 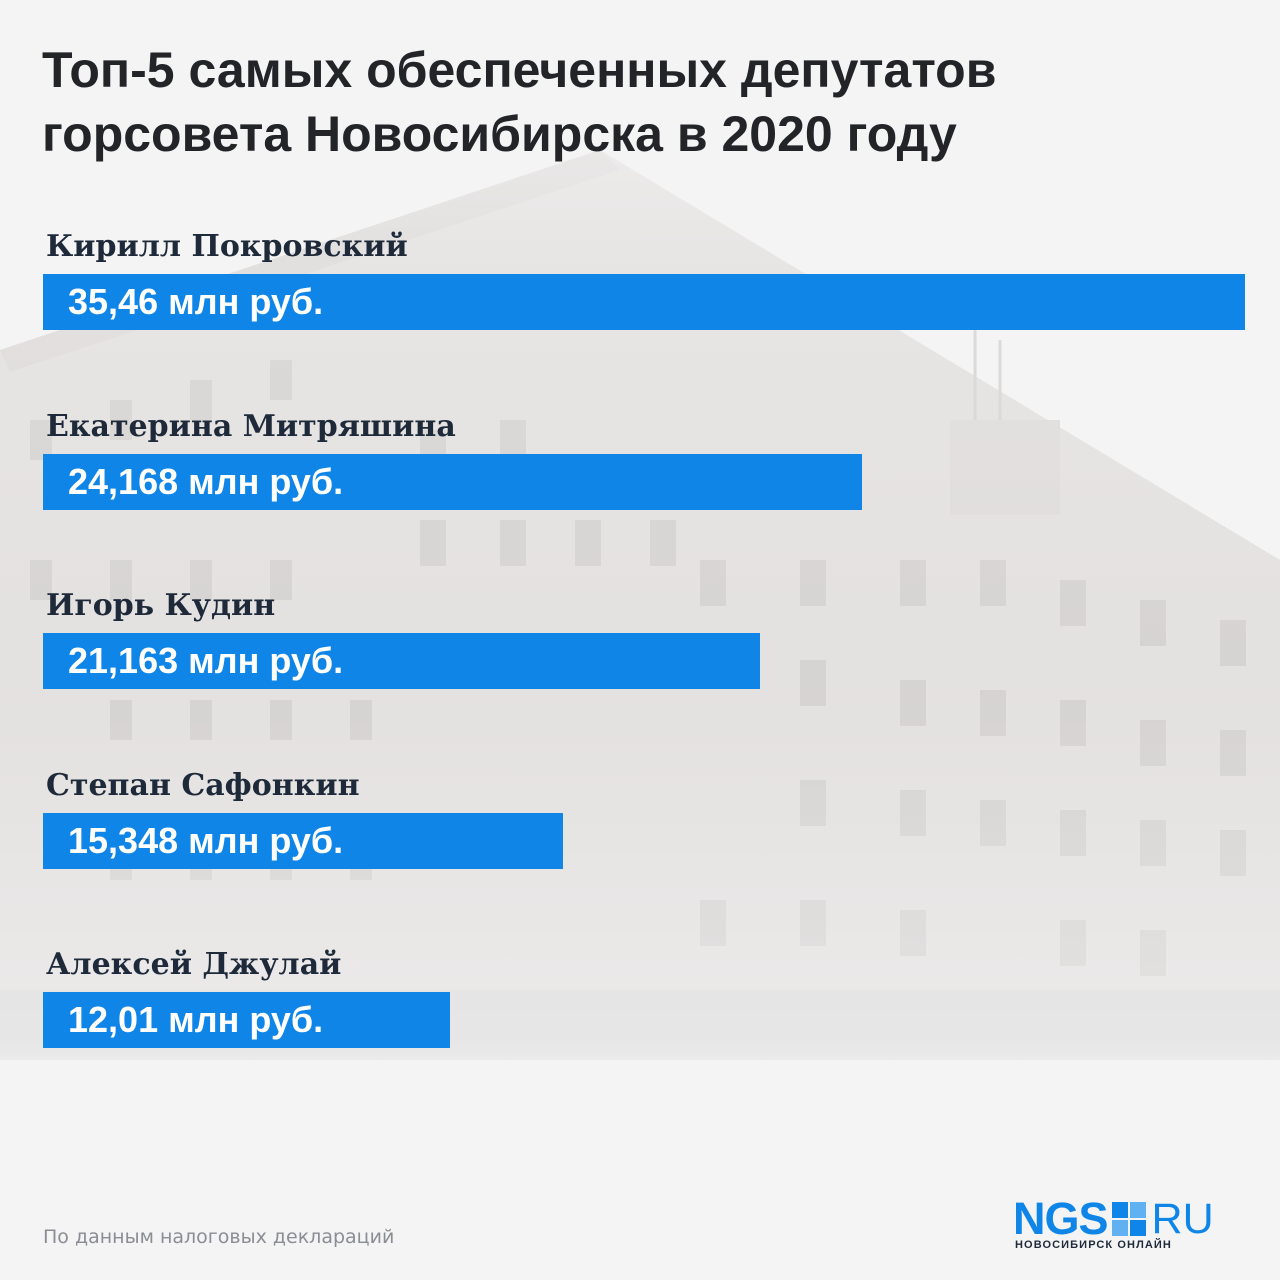 What do you see at coordinates (194, 964) in the screenshot?
I see `category-label: Алексей Джулай` at bounding box center [194, 964].